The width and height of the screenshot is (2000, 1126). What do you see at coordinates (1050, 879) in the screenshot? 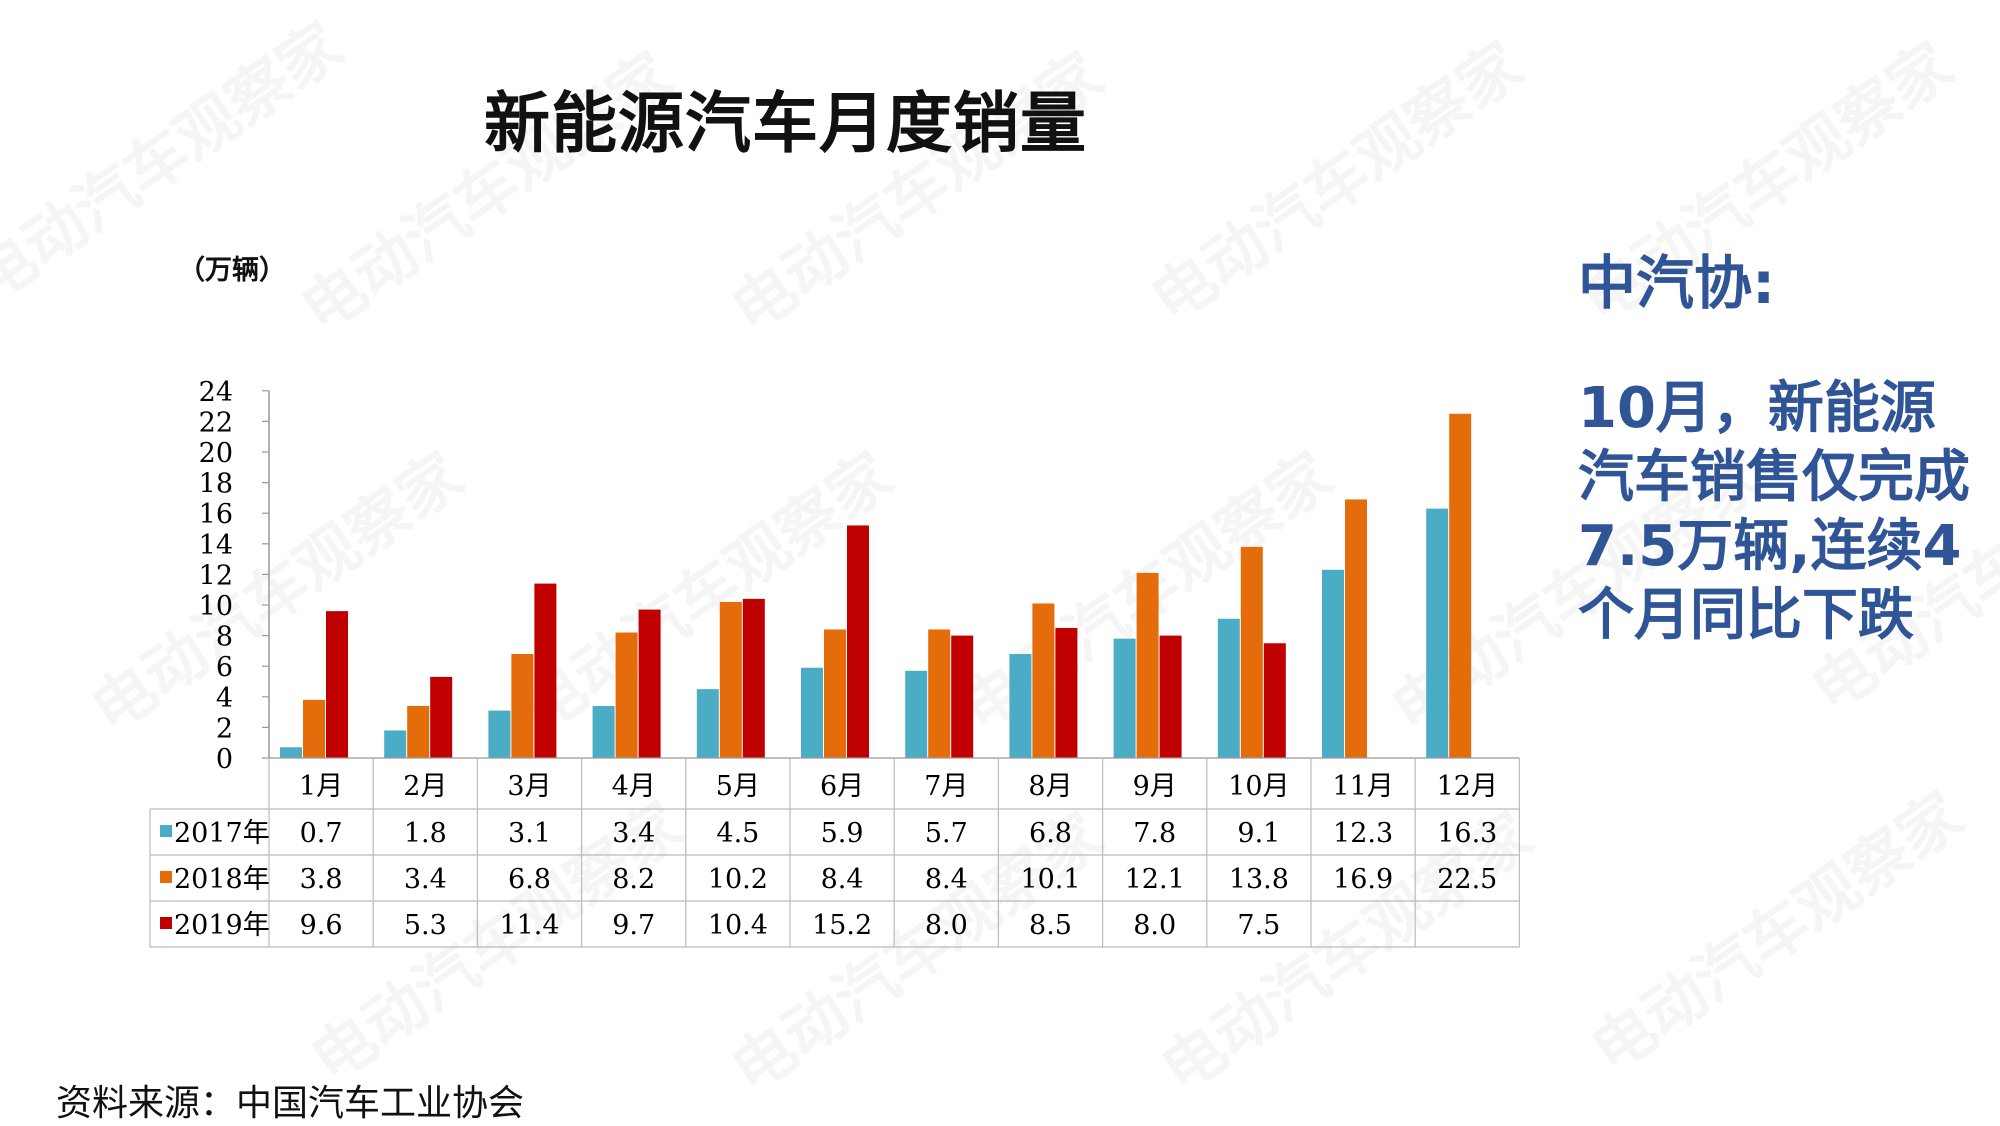
I see `table-cell: 10.1` at bounding box center [1050, 879].